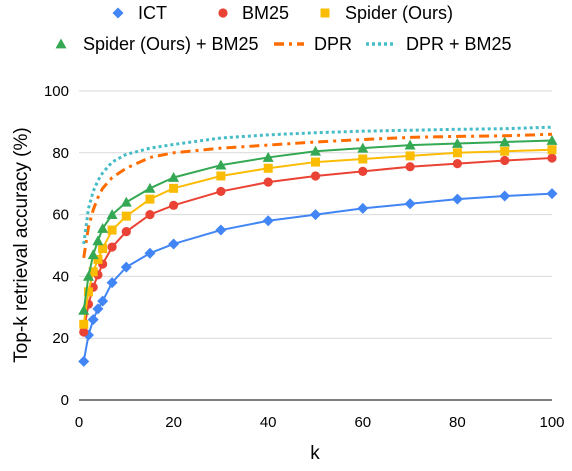 This screenshot has height=471, width=572. I want to click on x-tick-label: 0, so click(79, 422).